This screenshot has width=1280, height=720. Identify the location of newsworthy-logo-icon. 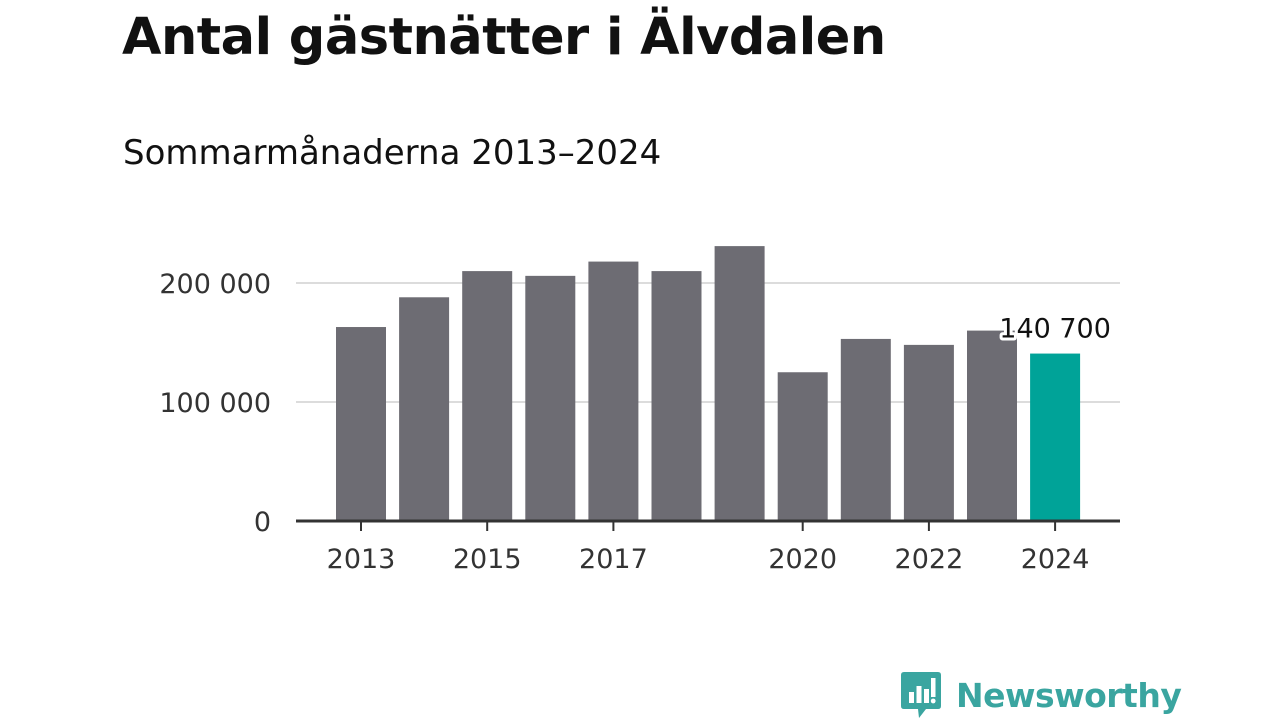
(921, 695).